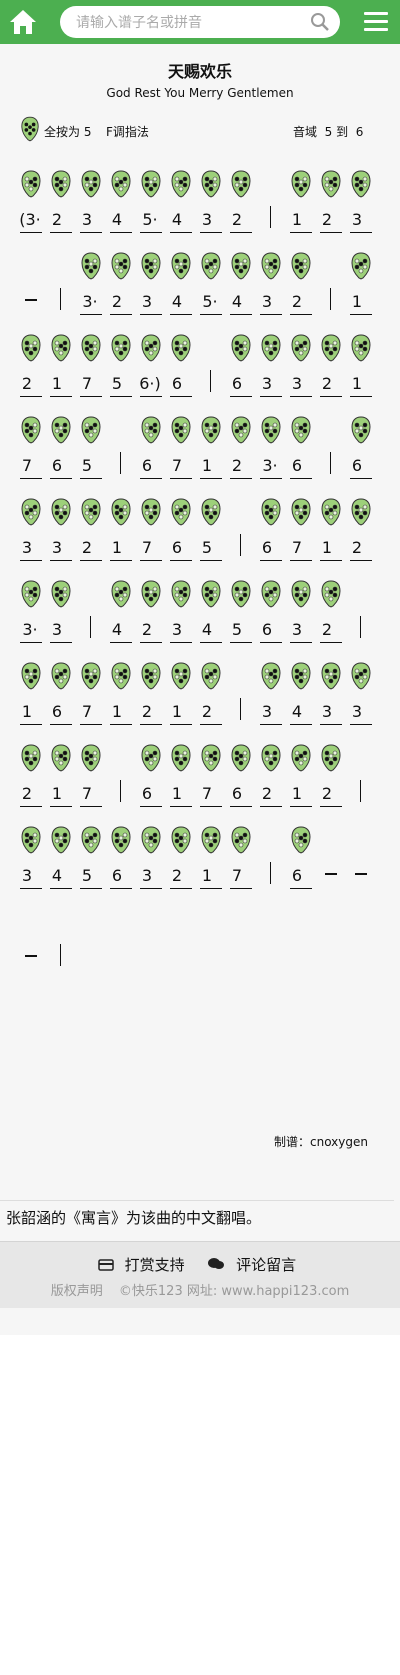 Image resolution: width=400 pixels, height=1675 pixels. I want to click on fingering-label: F调指法, so click(127, 132).